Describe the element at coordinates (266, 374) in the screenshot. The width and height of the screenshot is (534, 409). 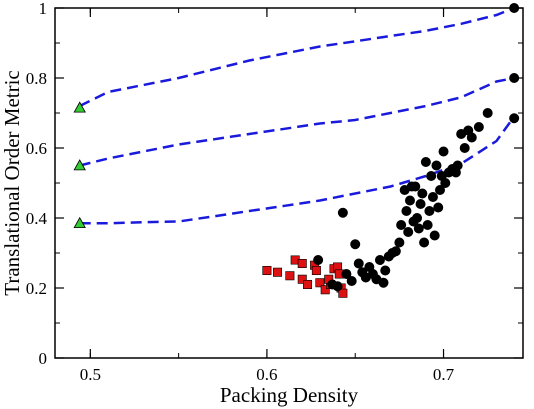
I see `x-tick-label: 0.6` at that location.